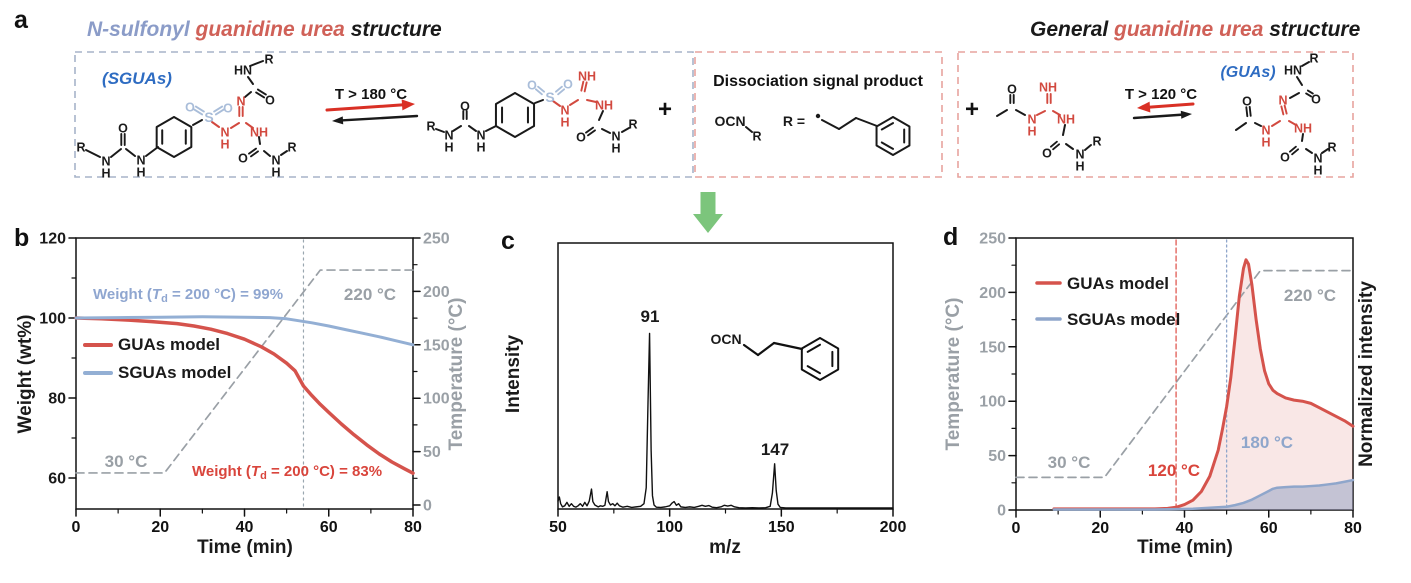  Describe the element at coordinates (715, 383) in the screenshot. I see `peak-labels: 91 147` at that location.